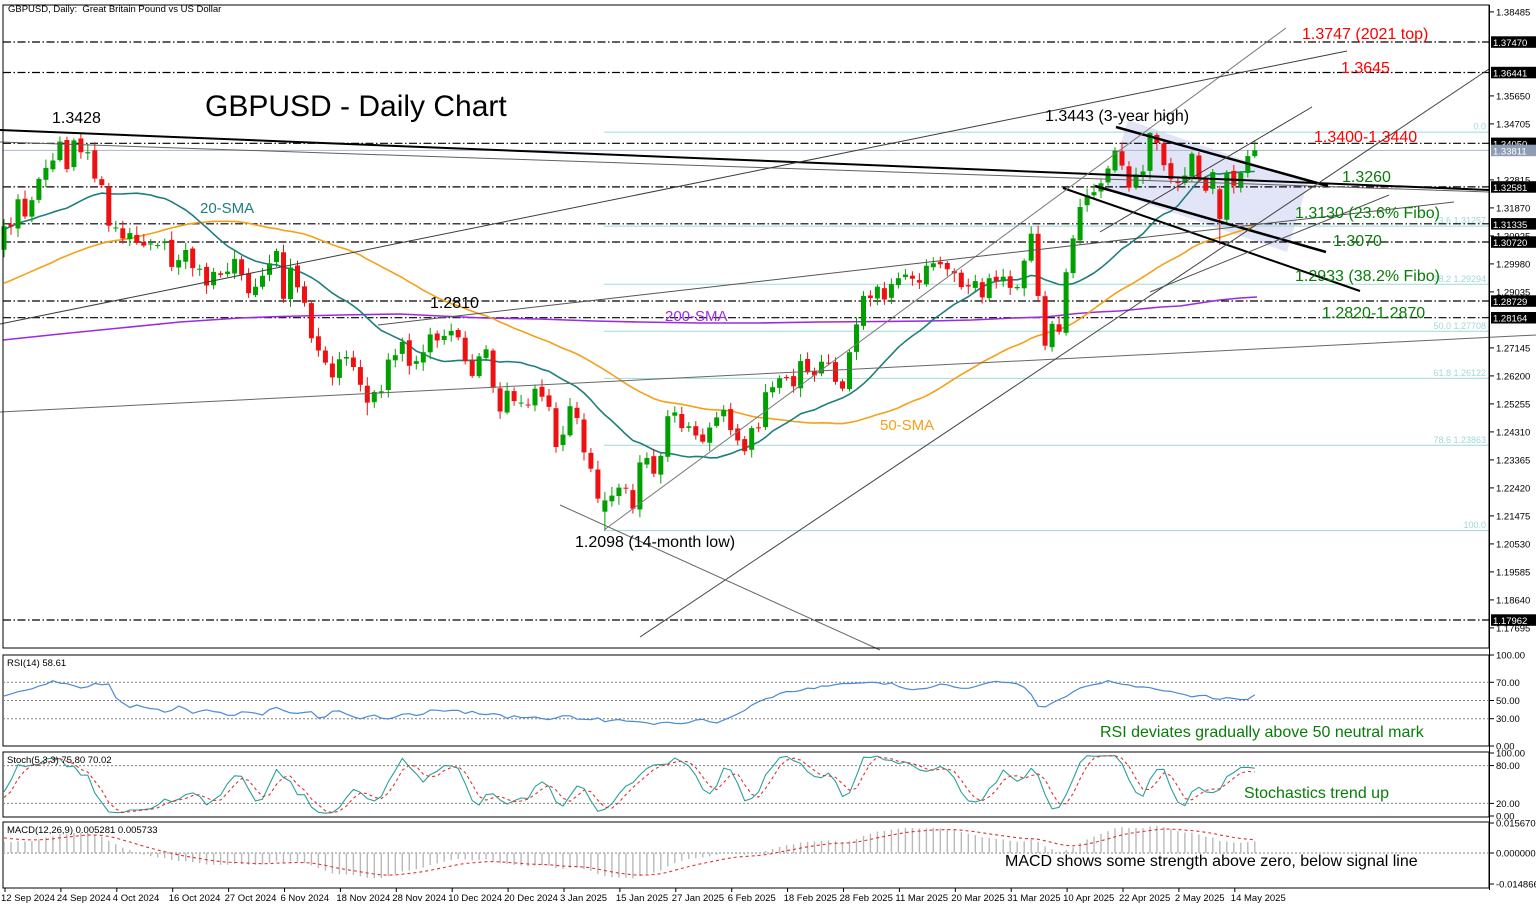 The width and height of the screenshot is (1536, 906). What do you see at coordinates (921, 898) in the screenshot?
I see `svg-text: 11 Mar 2025` at bounding box center [921, 898].